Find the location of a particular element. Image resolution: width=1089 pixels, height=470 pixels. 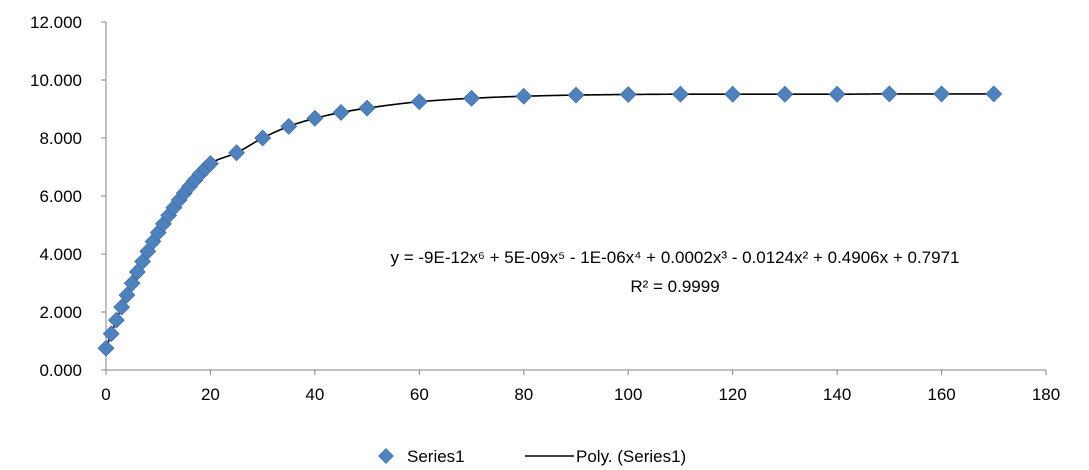

x-tick-label: 100 is located at coordinates (628, 394).